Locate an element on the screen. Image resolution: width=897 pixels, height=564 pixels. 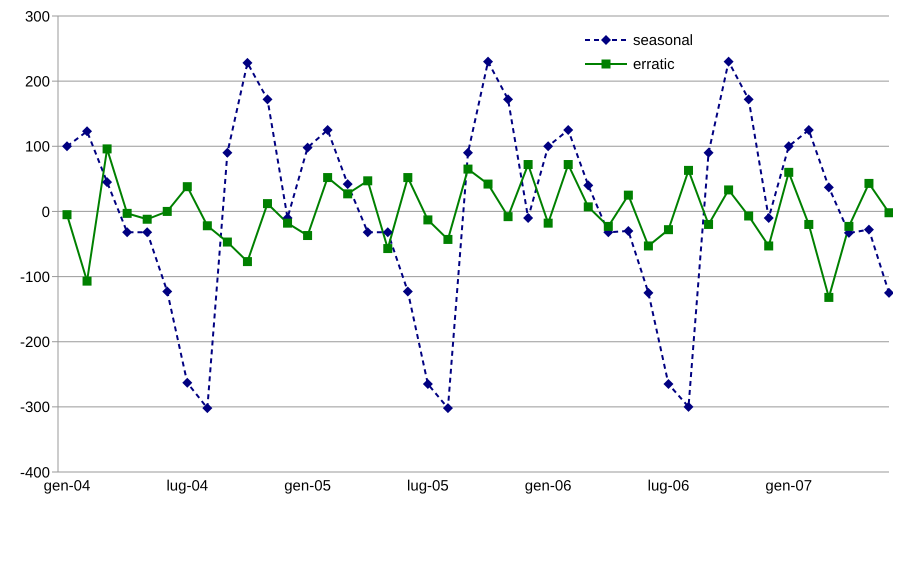
x-tick-label: gen-05 is located at coordinates (307, 486).